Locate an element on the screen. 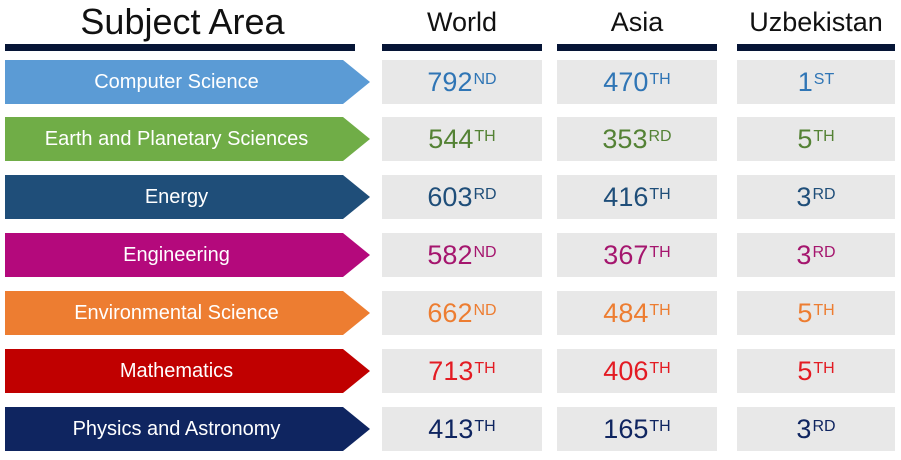 This screenshot has height=460, width=901. table-row: Environmental Science 662 ND 484 TH 5 TH is located at coordinates (450, 313).